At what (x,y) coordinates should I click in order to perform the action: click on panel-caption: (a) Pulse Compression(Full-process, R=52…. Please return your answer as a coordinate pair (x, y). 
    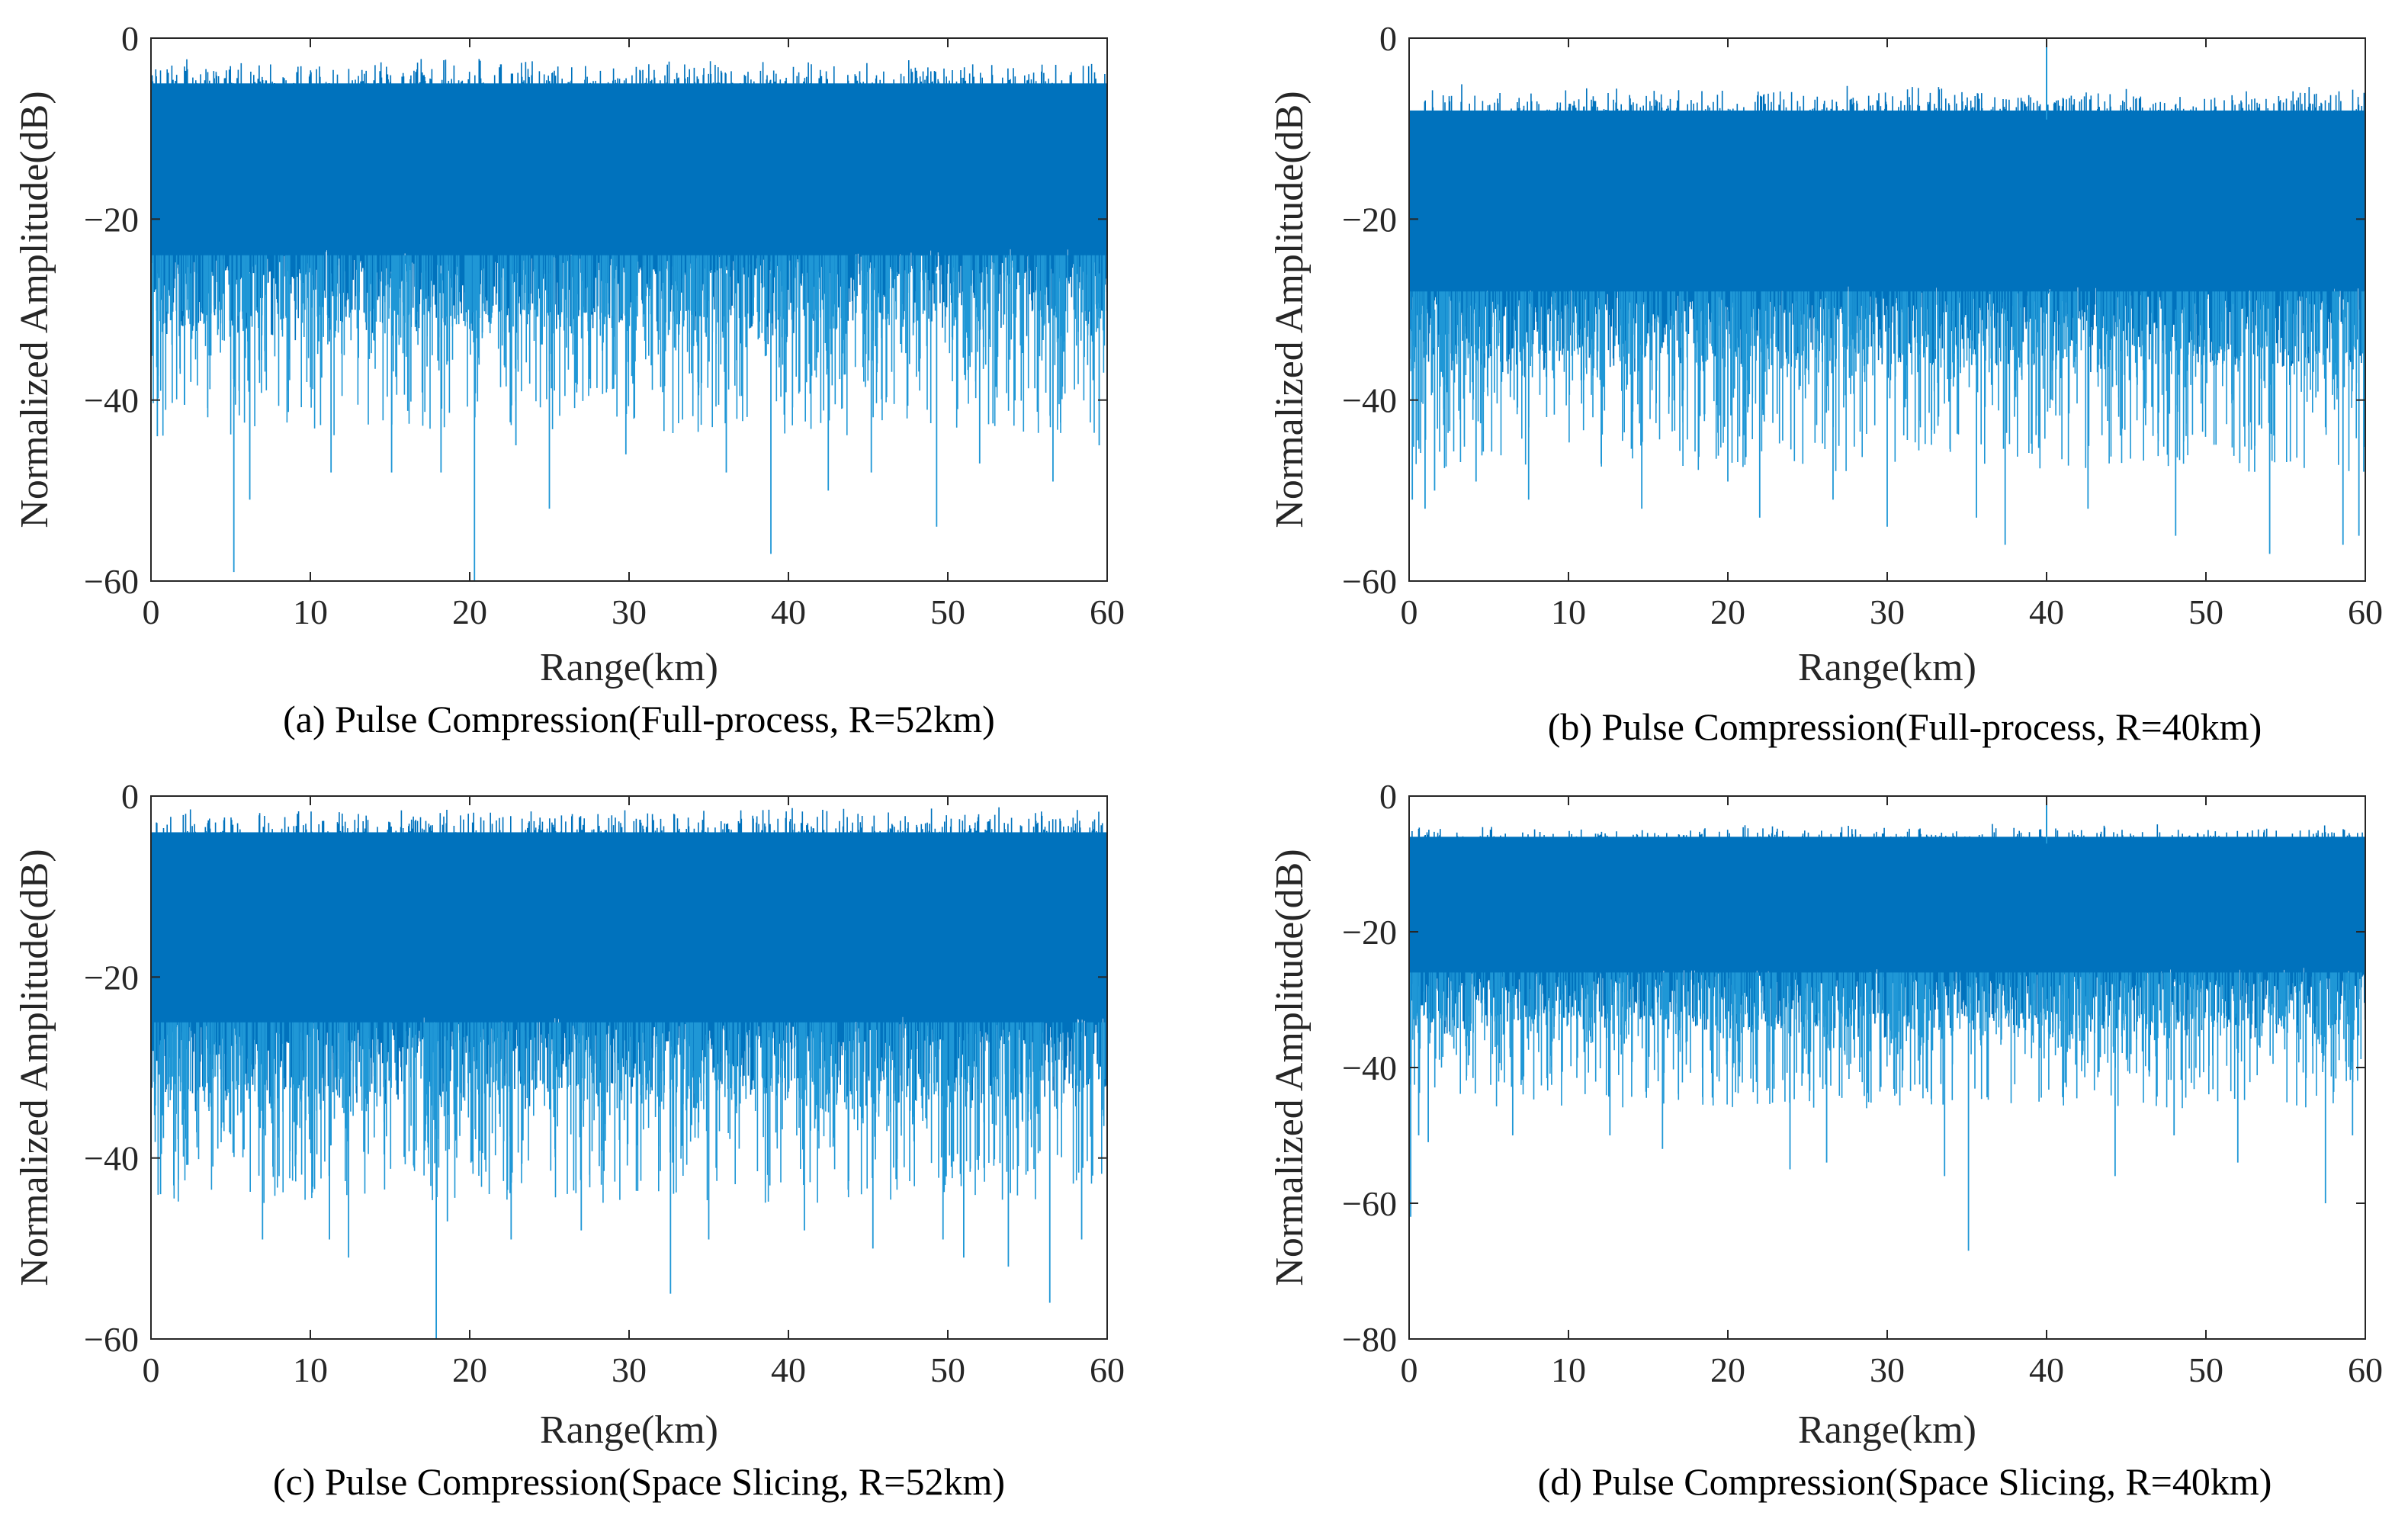
    Looking at the image, I should click on (639, 719).